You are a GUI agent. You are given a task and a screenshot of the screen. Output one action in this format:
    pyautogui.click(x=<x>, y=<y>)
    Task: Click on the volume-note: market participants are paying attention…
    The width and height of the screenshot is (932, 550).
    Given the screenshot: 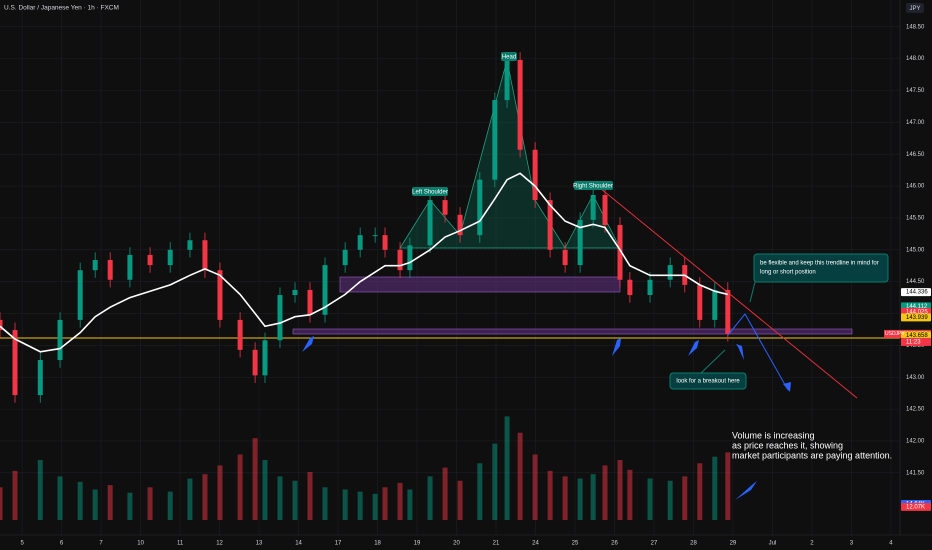 What is the action you would take?
    pyautogui.click(x=812, y=455)
    